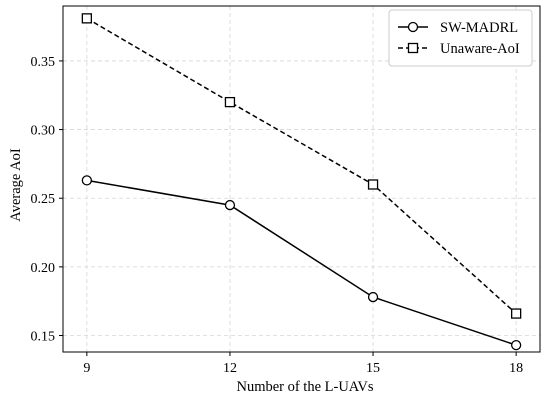  What do you see at coordinates (43, 268) in the screenshot?
I see `y-tick-label: 0.20` at bounding box center [43, 268].